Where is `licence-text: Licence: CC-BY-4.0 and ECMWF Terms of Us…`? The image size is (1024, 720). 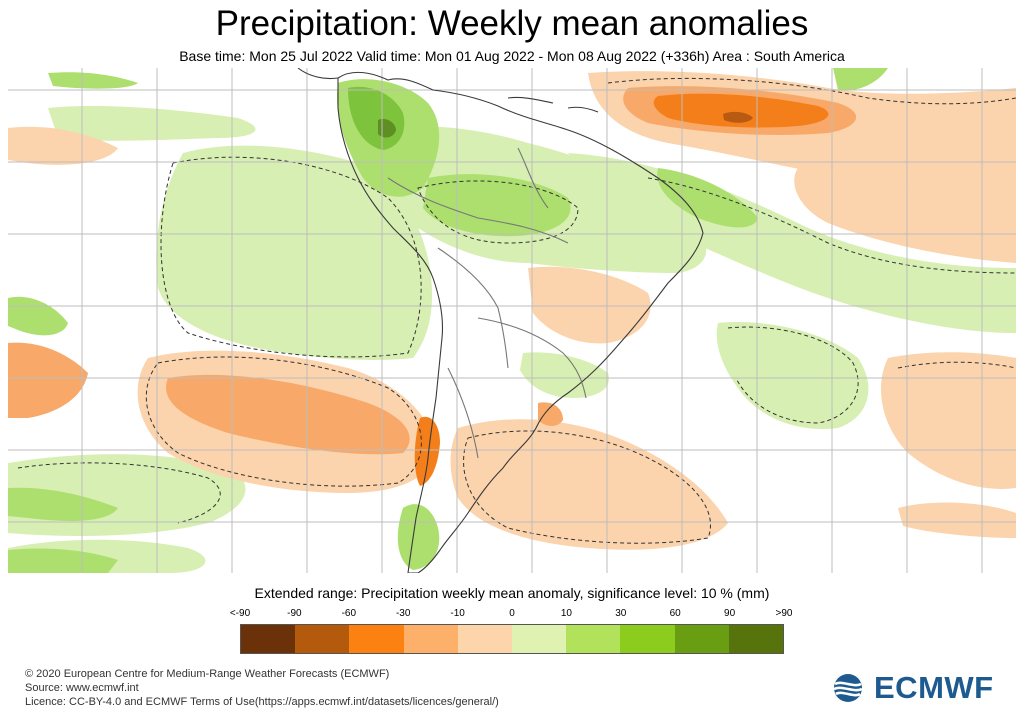 licence-text: Licence: CC-BY-4.0 and ECMWF Terms of Us… is located at coordinates (262, 702).